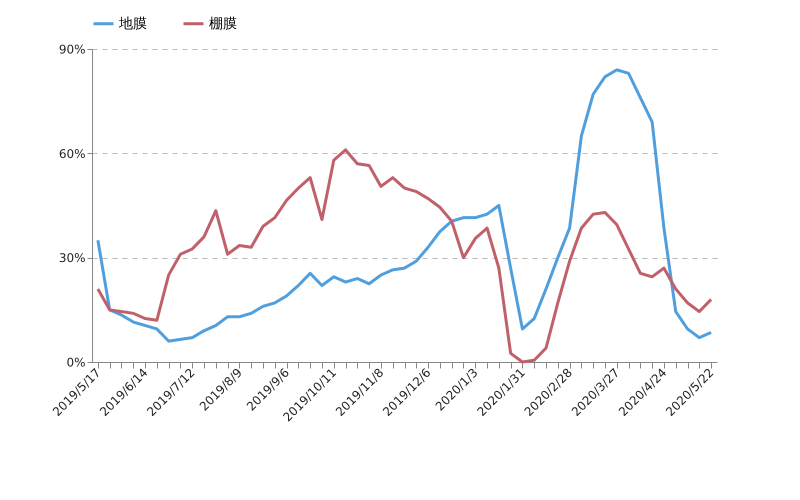 The width and height of the screenshot is (800, 500). I want to click on y-tick-label: 90%, so click(72, 49).